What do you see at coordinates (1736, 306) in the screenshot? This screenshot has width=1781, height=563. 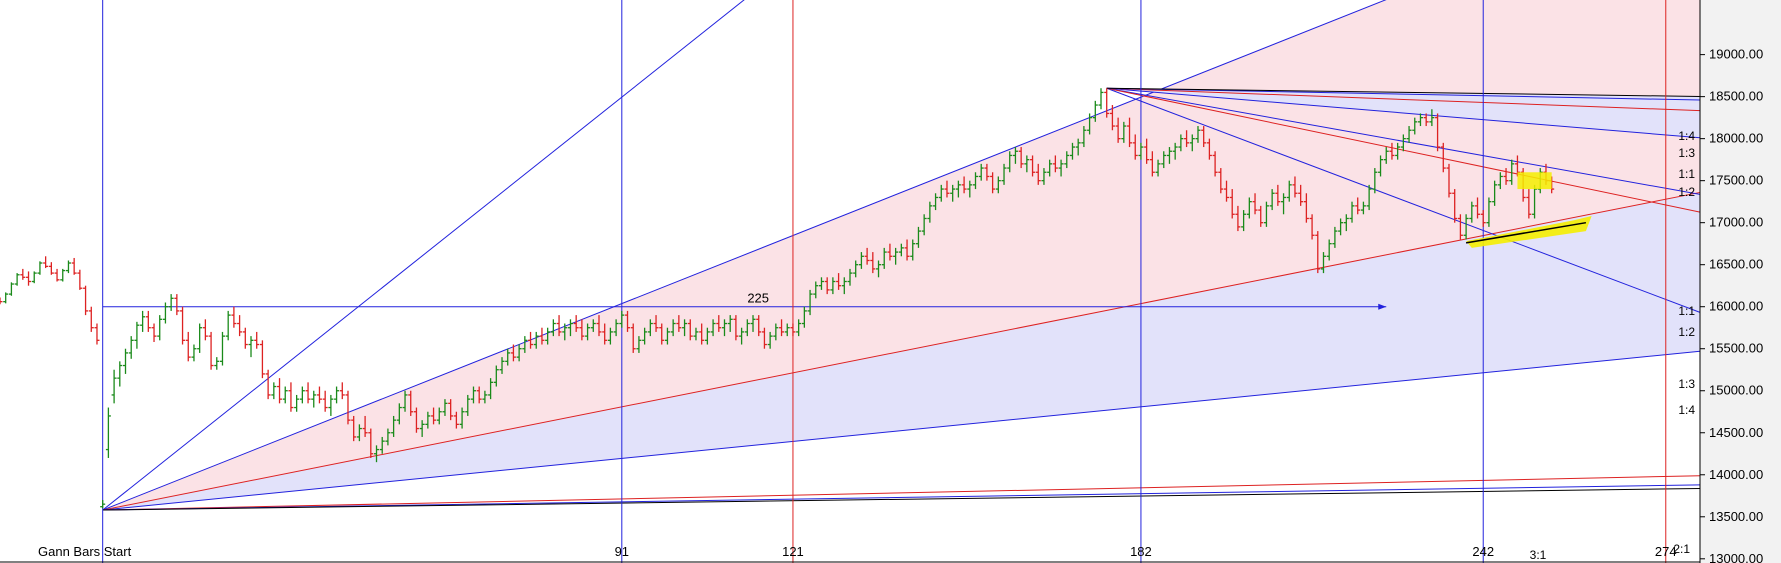 I see `y-tick-label: 16000.00` at bounding box center [1736, 306].